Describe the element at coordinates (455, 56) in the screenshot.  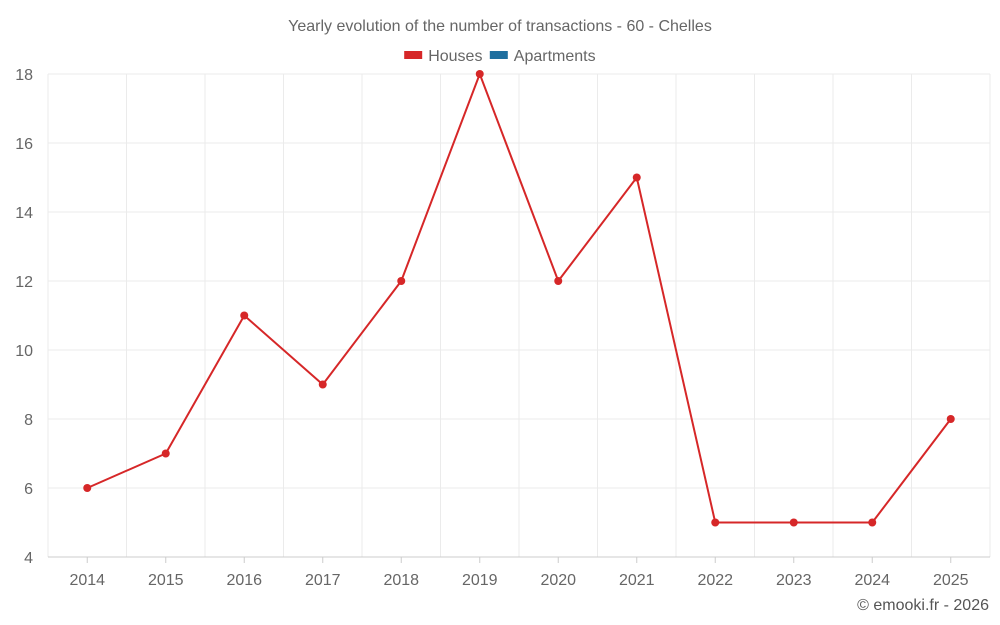
I see `legend-label: Houses` at that location.